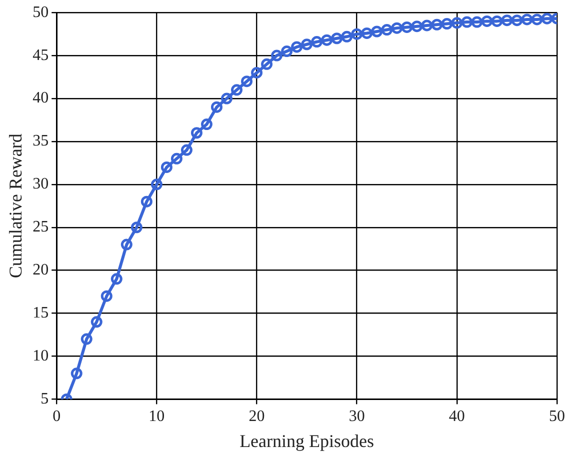  I want to click on x-axis-title: Learning Episodes, so click(307, 440).